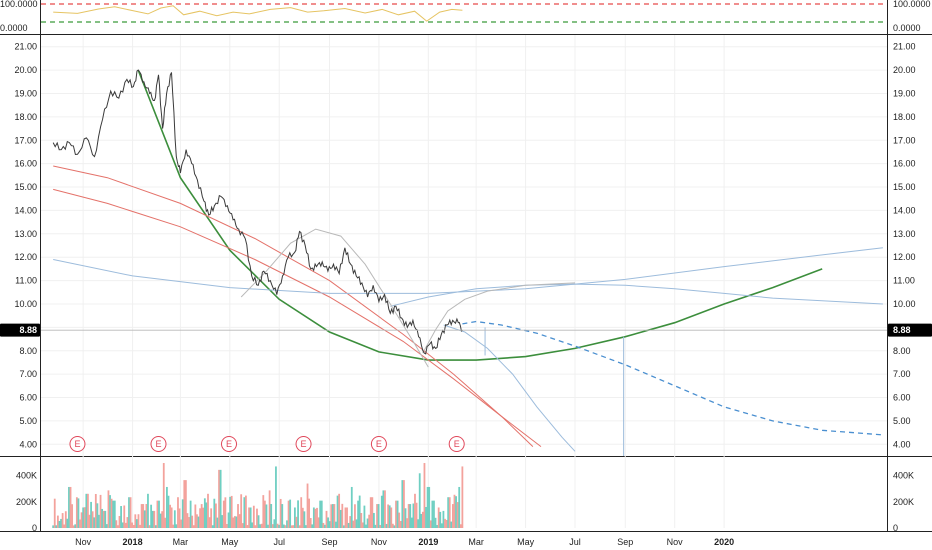  What do you see at coordinates (904, 304) in the screenshot?
I see `price-tick-label-right: 10.00` at bounding box center [904, 304].